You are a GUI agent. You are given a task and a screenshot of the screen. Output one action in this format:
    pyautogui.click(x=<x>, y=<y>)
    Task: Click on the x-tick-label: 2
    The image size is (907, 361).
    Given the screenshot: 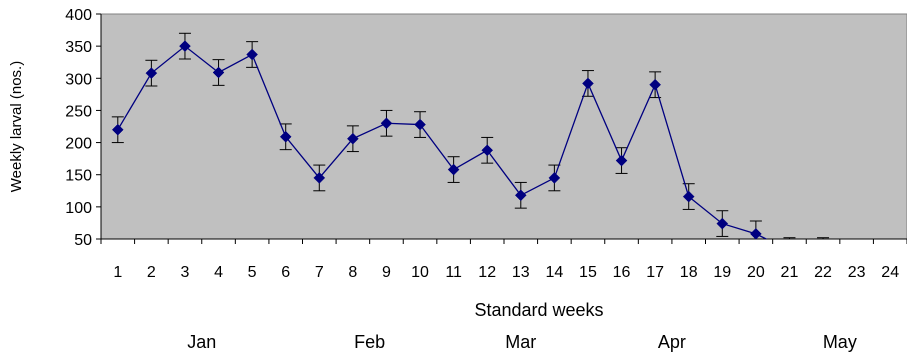 What is the action you would take?
    pyautogui.click(x=151, y=272)
    